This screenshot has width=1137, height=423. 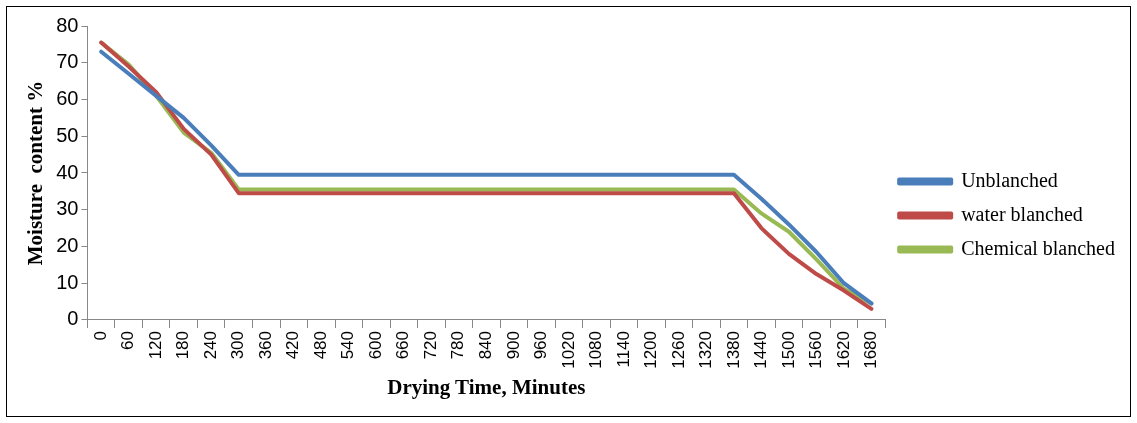 What do you see at coordinates (67, 24) in the screenshot?
I see `y-tick-label: 80` at bounding box center [67, 24].